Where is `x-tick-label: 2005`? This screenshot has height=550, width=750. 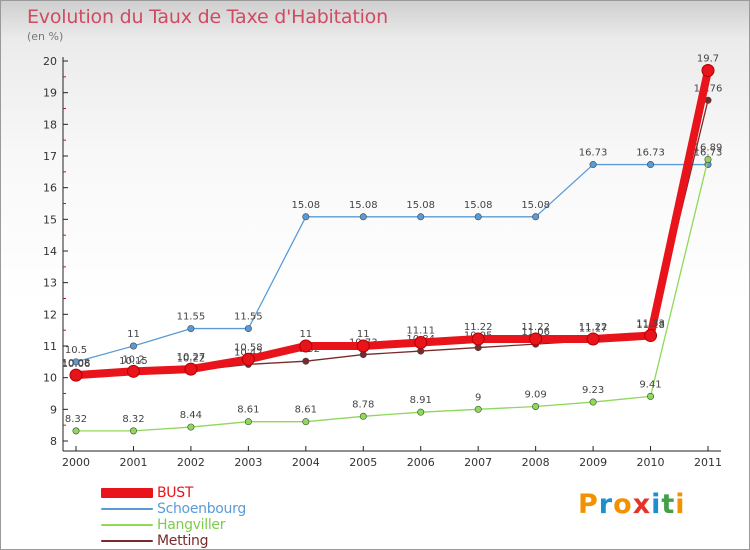
x-tick-label: 2005 is located at coordinates (363, 462).